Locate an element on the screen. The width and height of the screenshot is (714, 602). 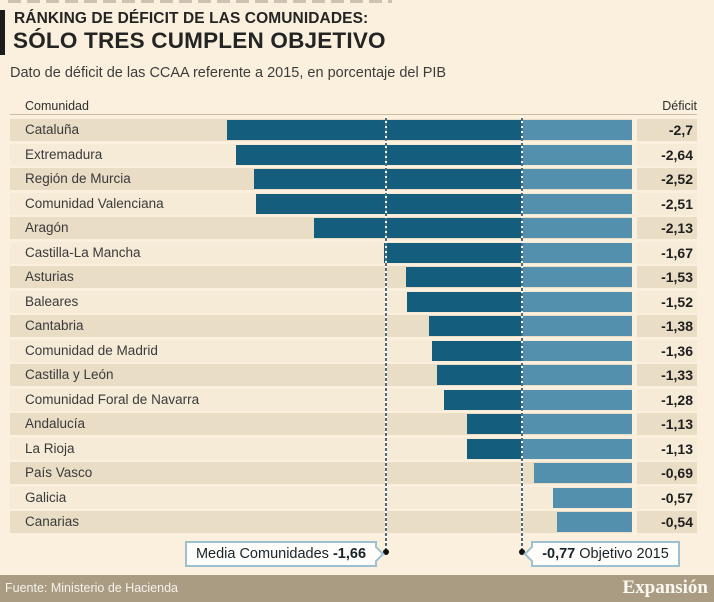
value-stripe: -1,52 is located at coordinates (667, 301).